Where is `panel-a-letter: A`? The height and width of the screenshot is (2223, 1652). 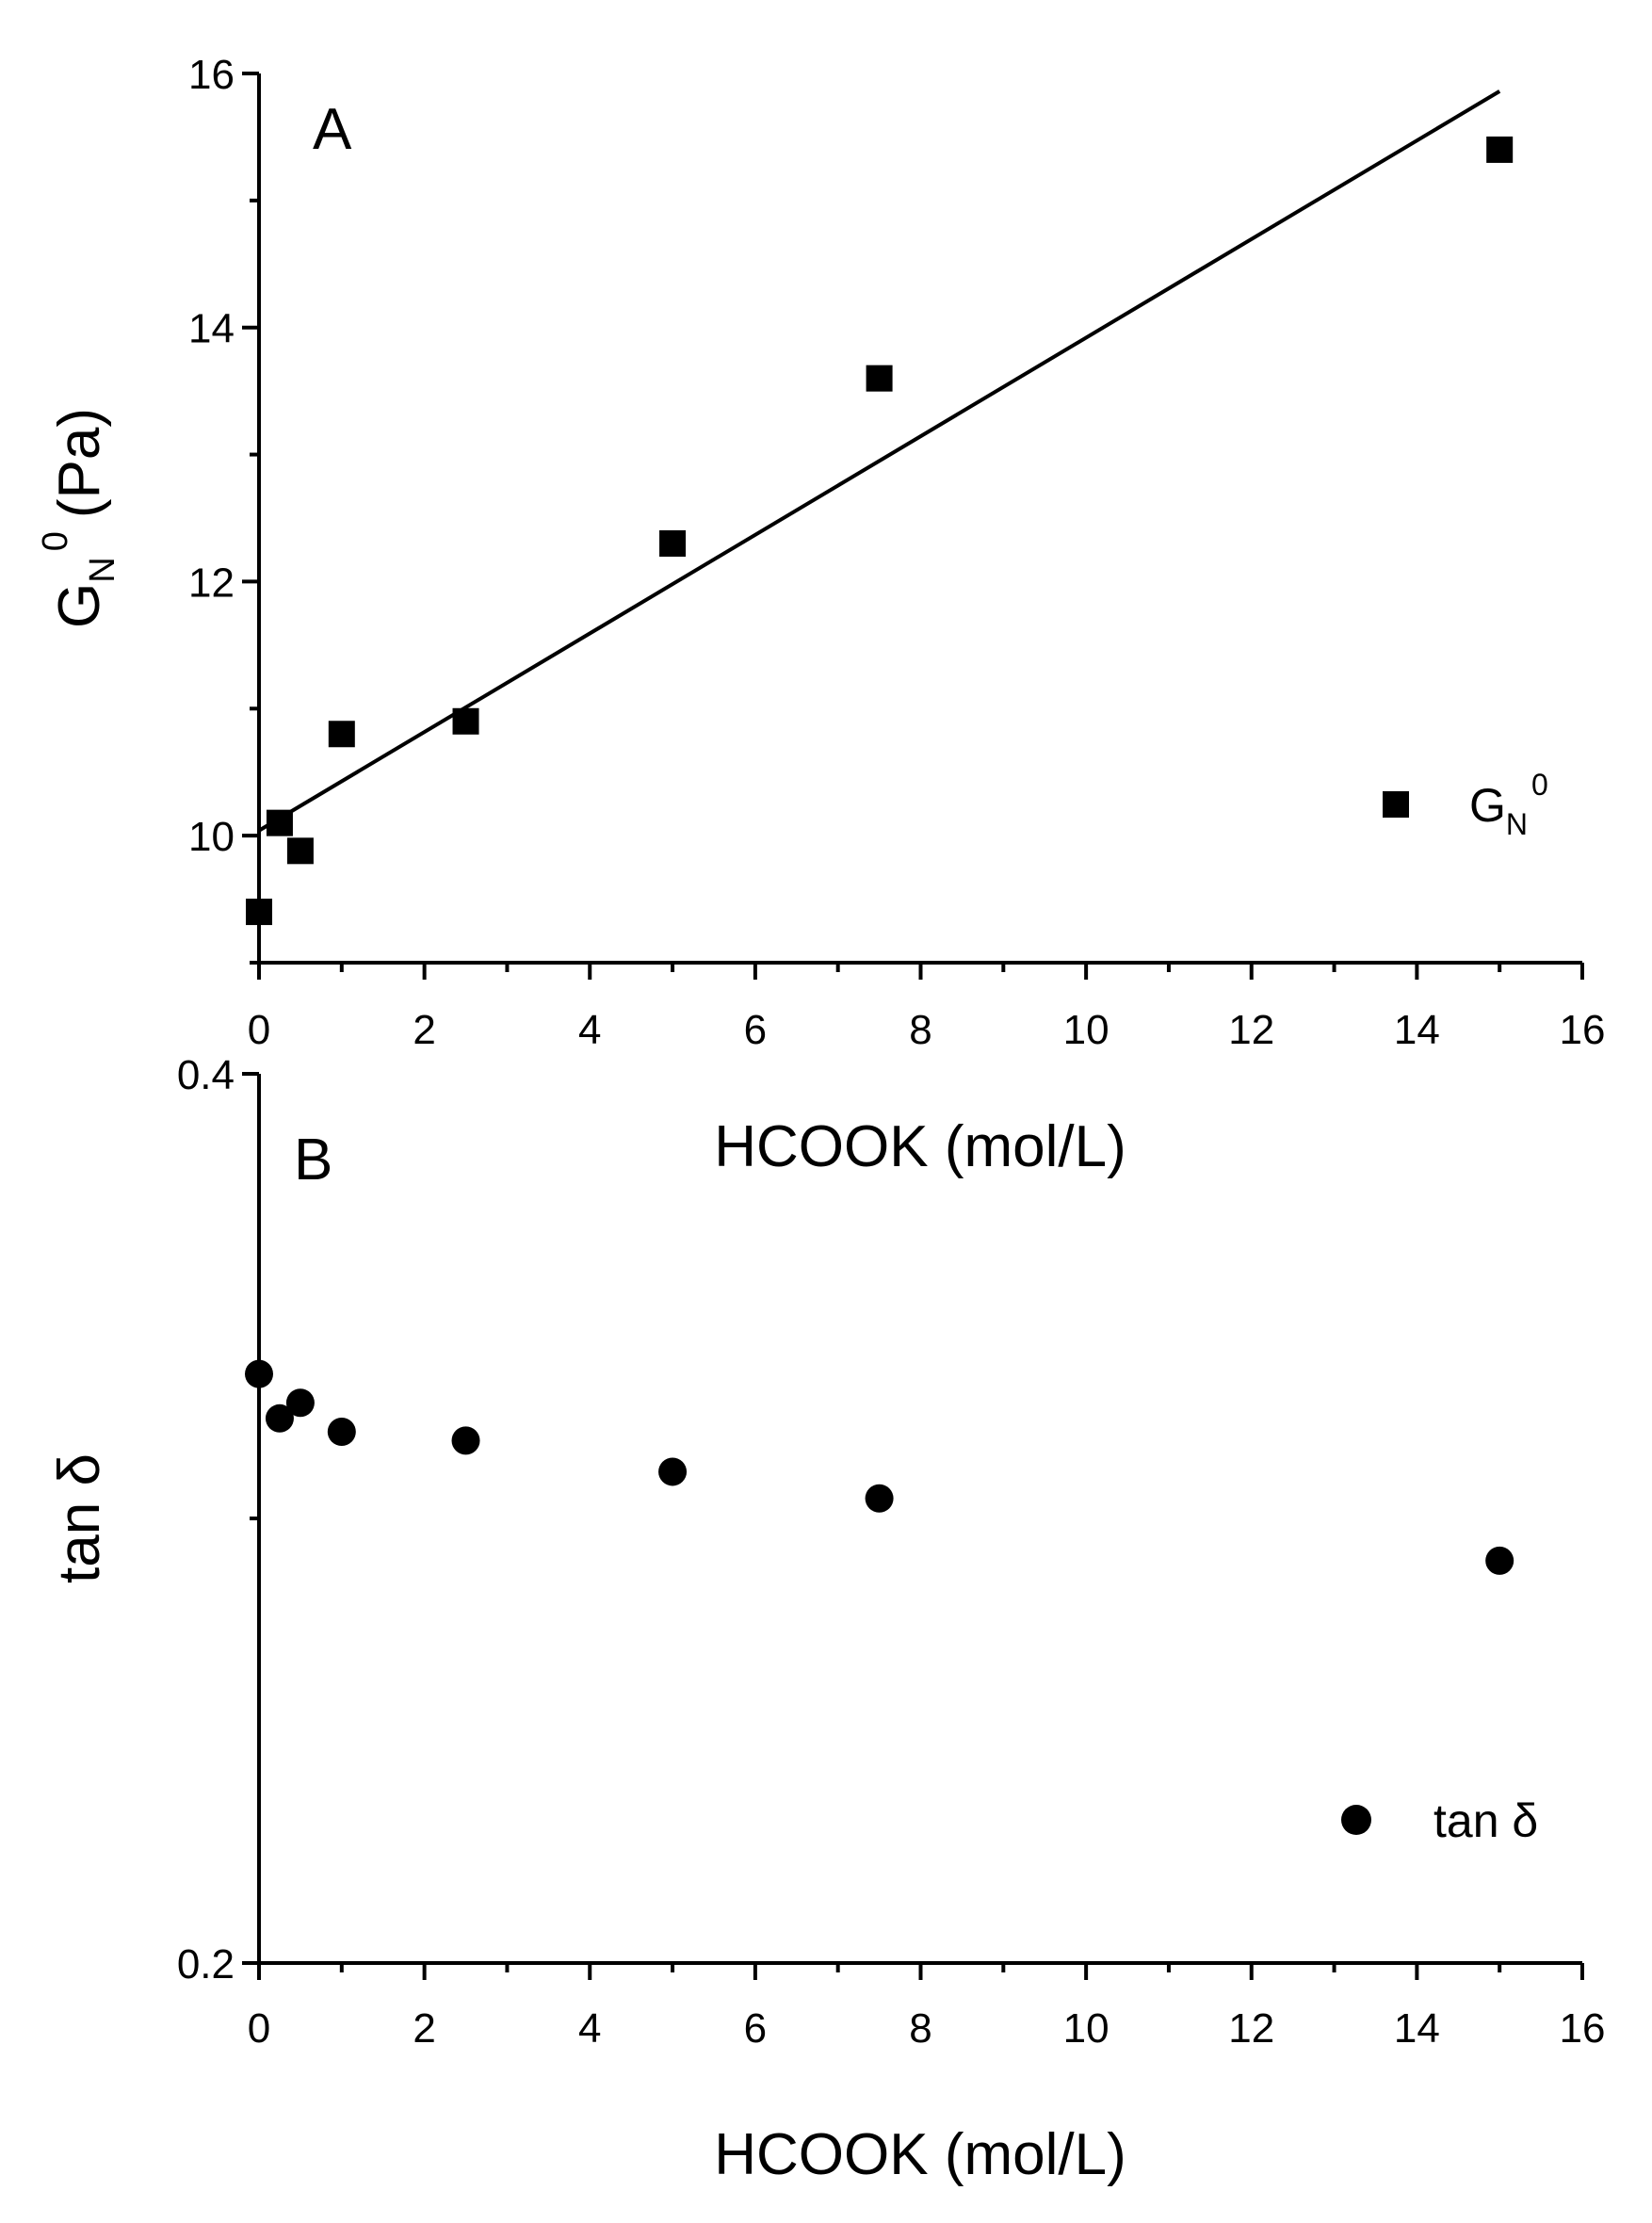 panel-a-letter: A is located at coordinates (333, 129).